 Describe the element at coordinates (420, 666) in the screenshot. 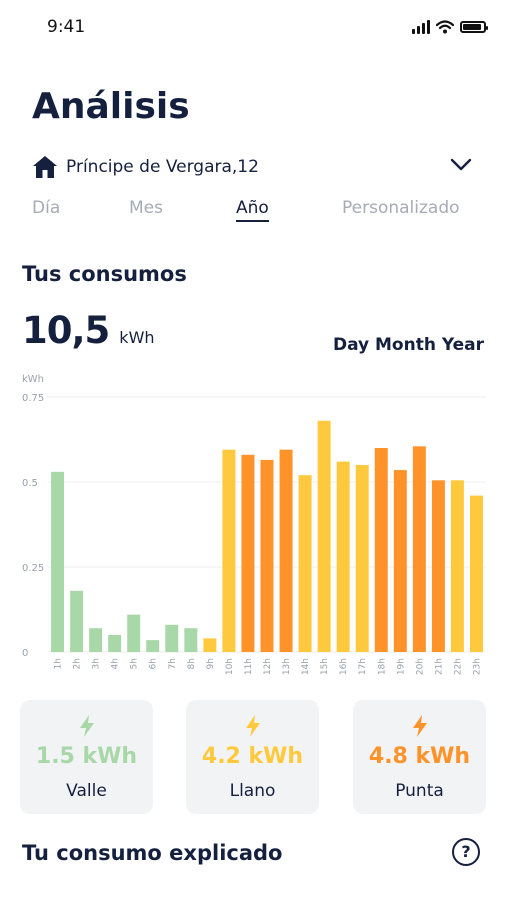

I see `x-tick-label: 20h` at that location.